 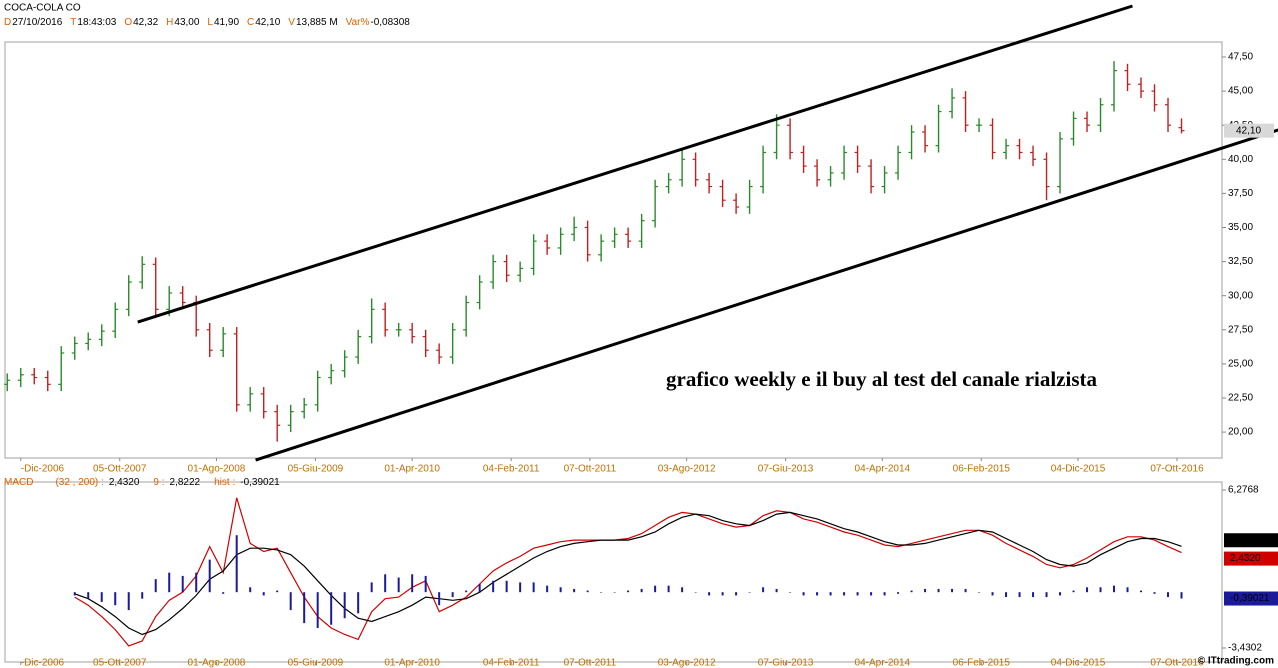 I want to click on y-tick-label: 25,00, so click(x=1240, y=364).